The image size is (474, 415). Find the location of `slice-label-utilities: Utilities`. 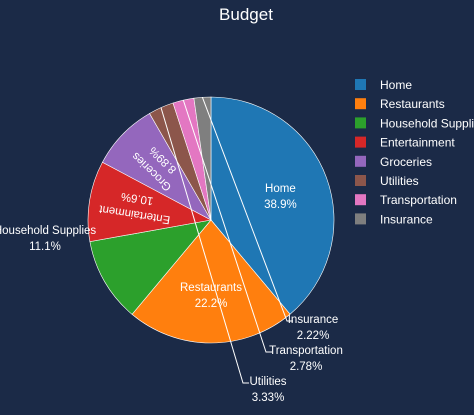

slice-label-utilities: Utilities is located at coordinates (267, 382).